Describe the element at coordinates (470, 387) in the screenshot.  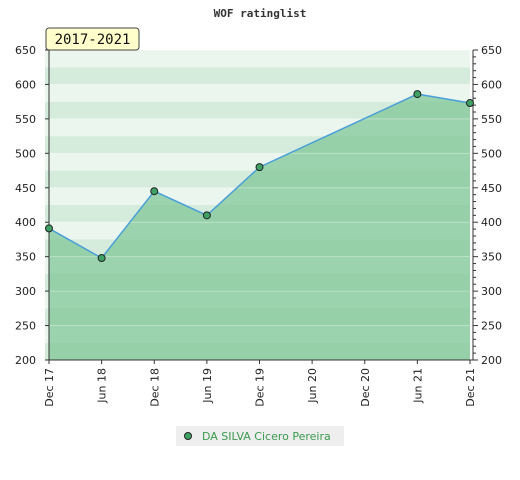
I see `x-tick-label: Dec 21` at that location.